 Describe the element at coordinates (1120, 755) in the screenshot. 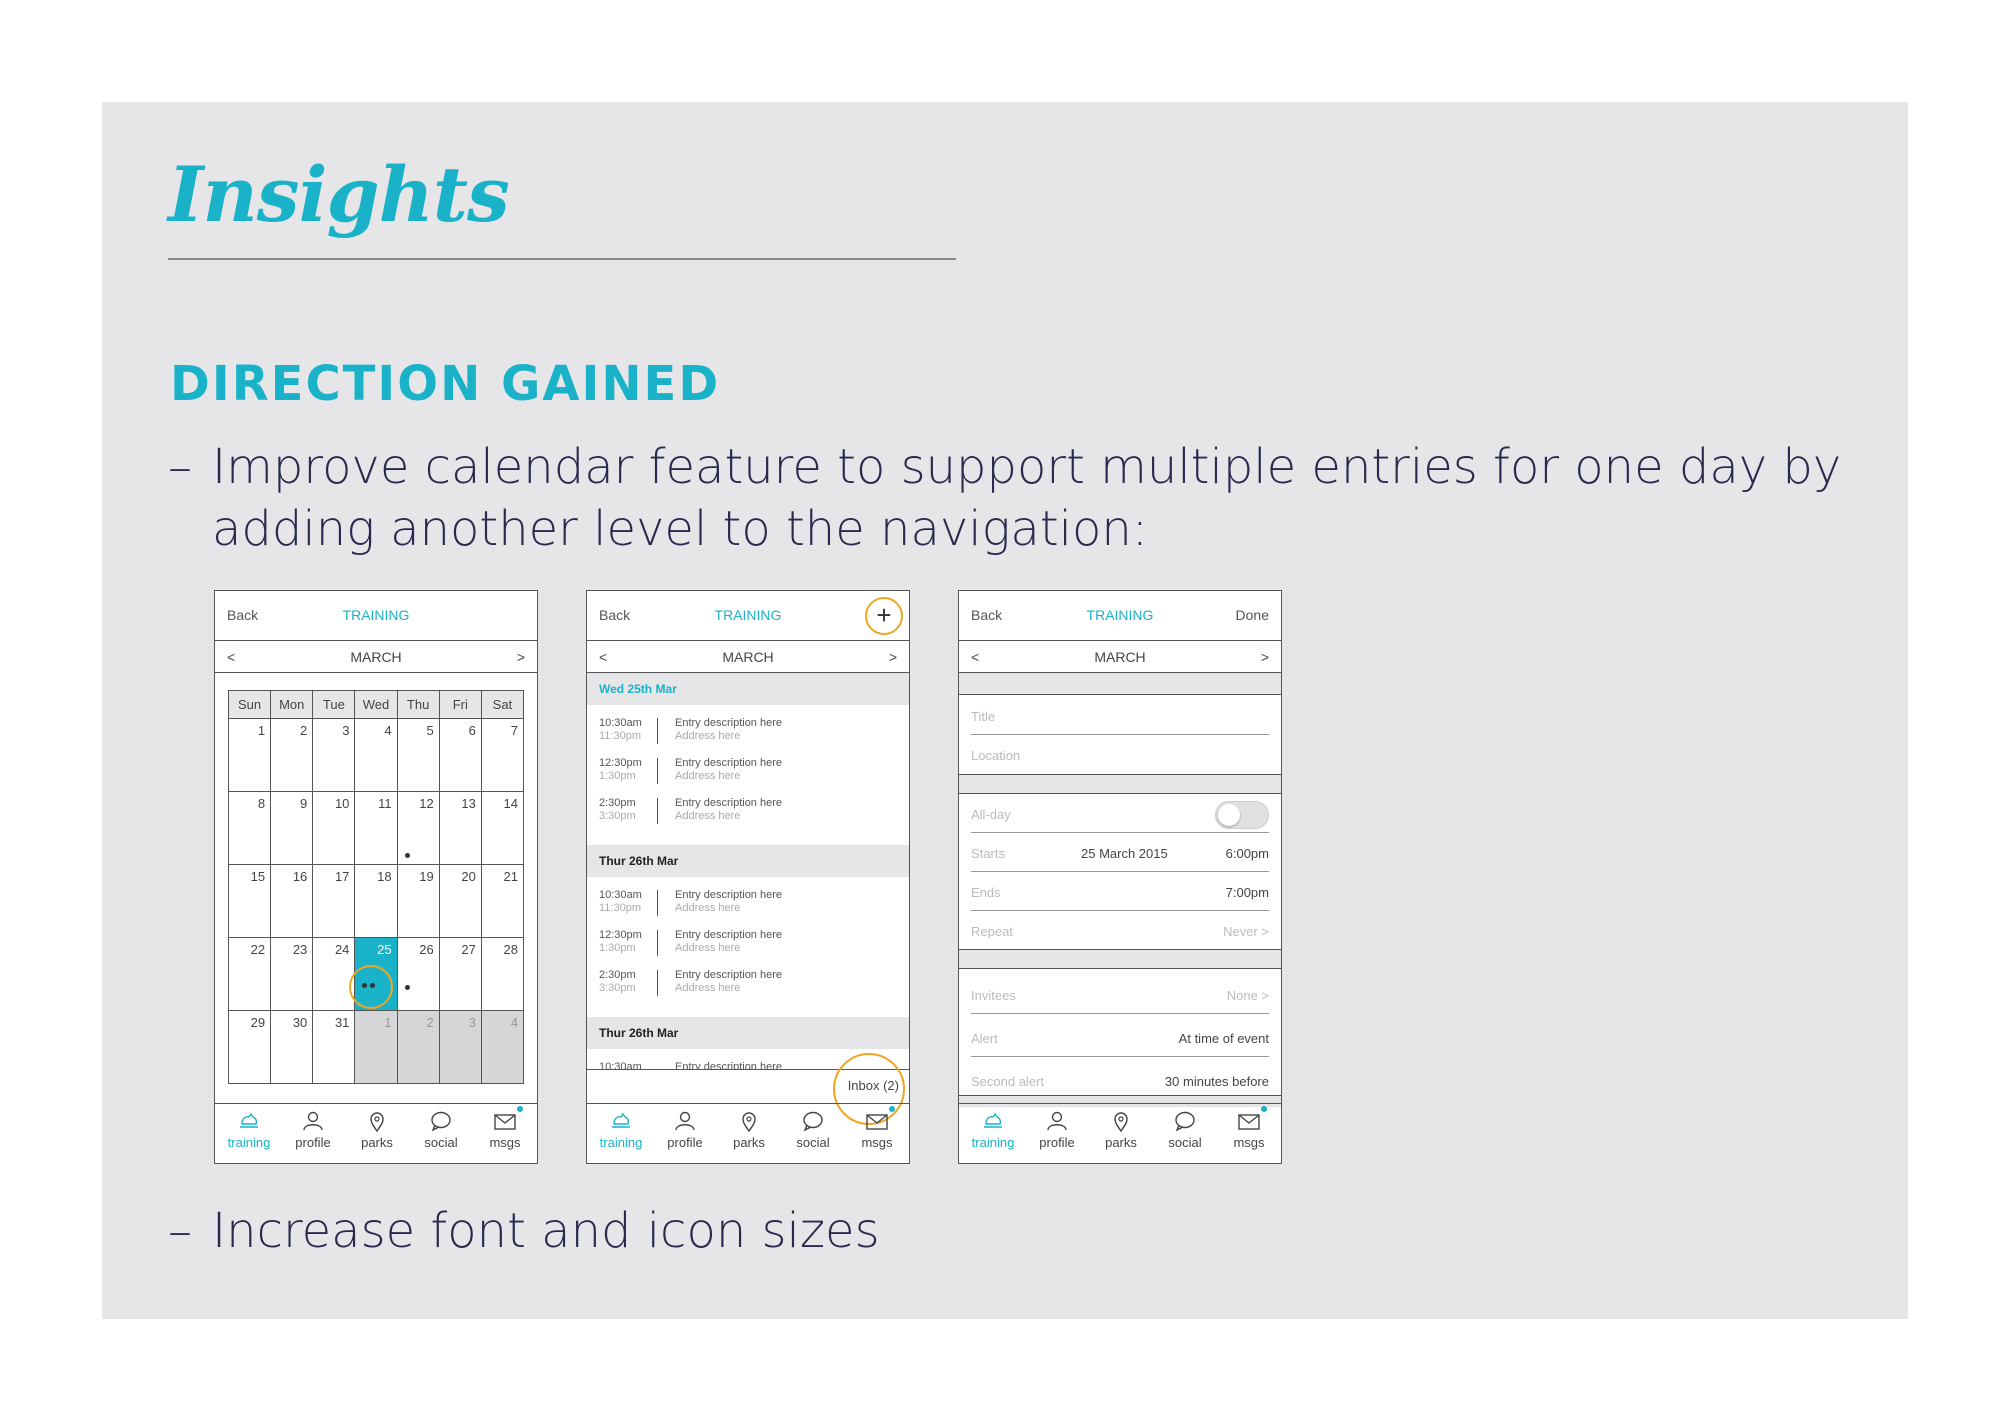

I see `location-field: Location` at that location.